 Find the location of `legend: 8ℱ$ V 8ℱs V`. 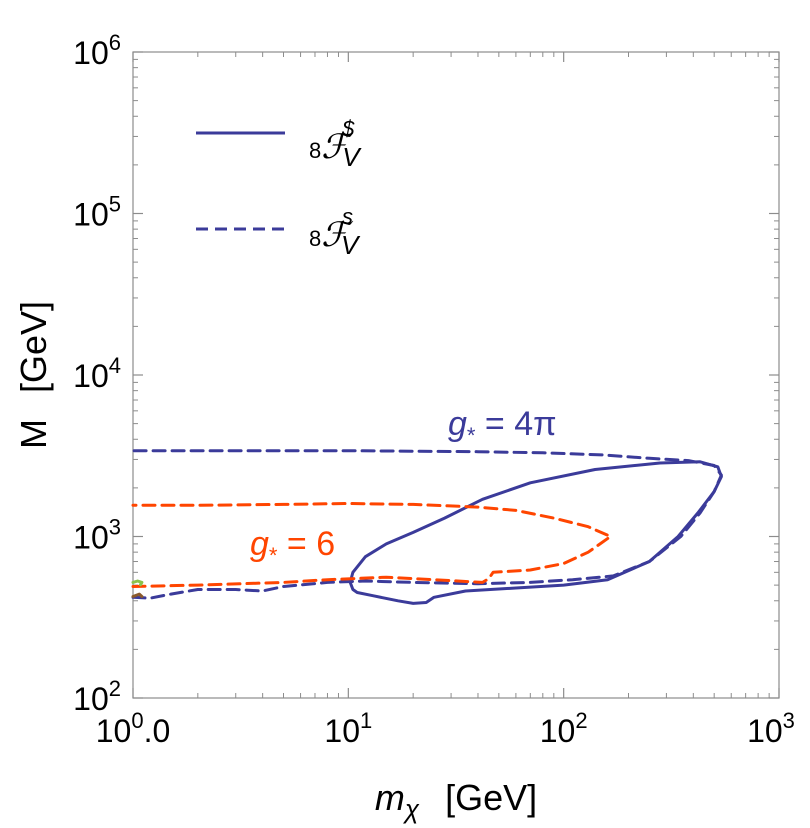

legend: 8ℱ$ V 8ℱs V is located at coordinates (279, 188).